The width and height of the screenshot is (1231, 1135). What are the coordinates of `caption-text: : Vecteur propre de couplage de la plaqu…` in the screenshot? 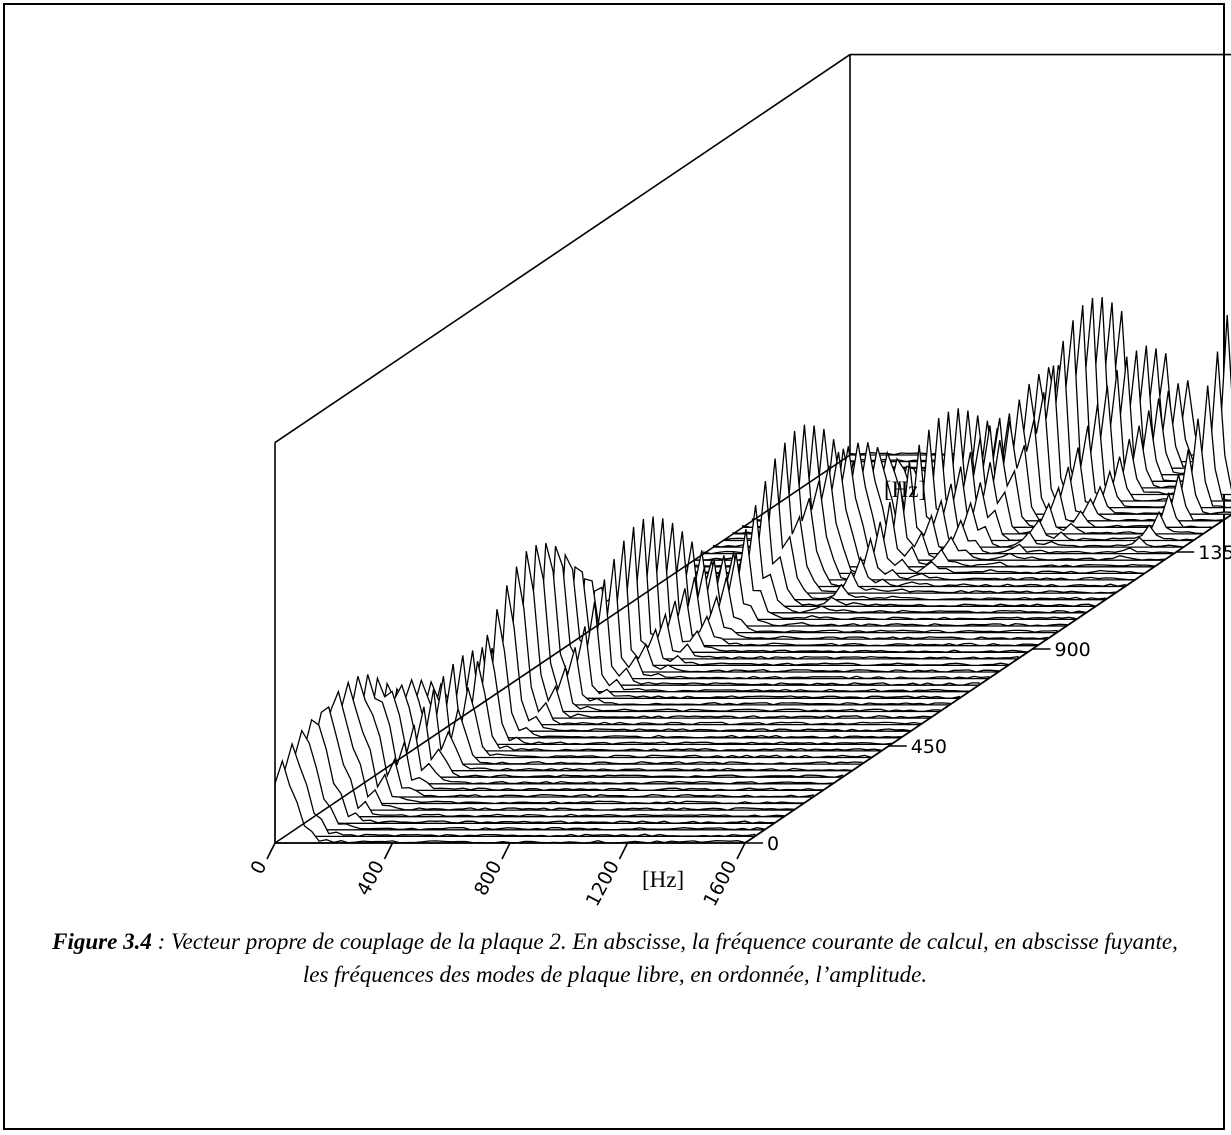 It's located at (664, 958).